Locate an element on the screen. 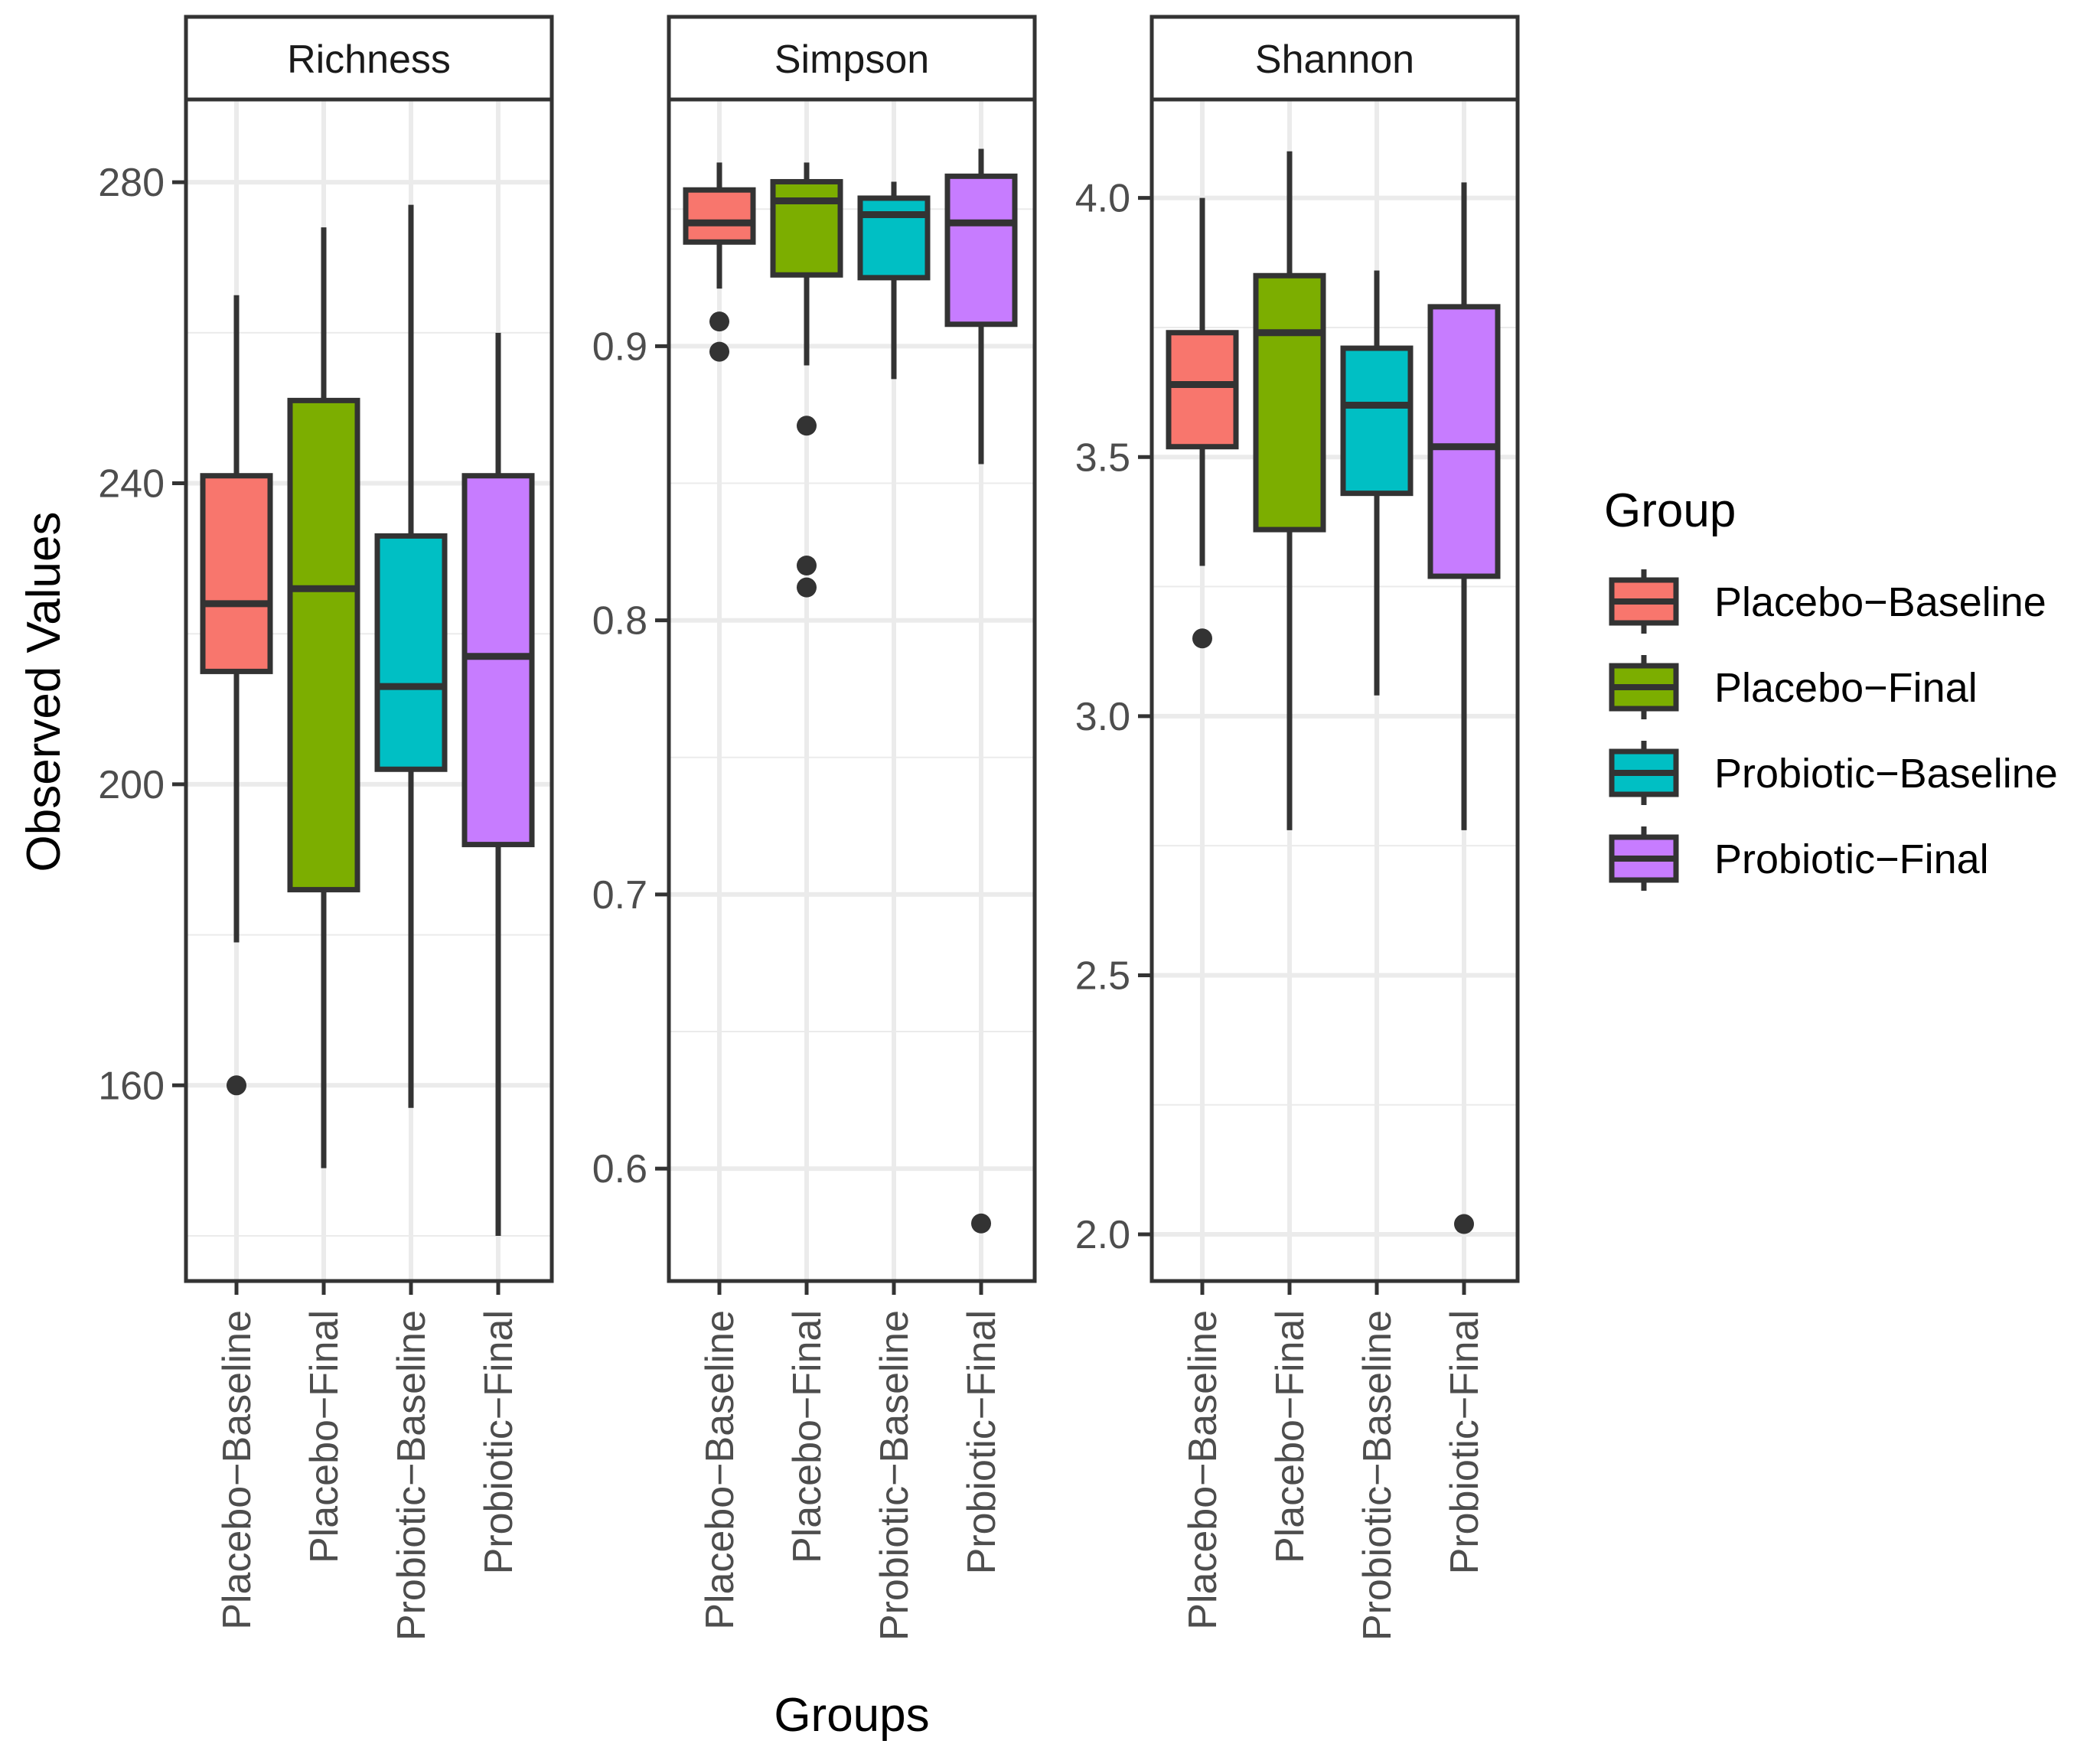 The image size is (2100, 1757). shannon-placebo-baseline-outlier is located at coordinates (1202, 638).